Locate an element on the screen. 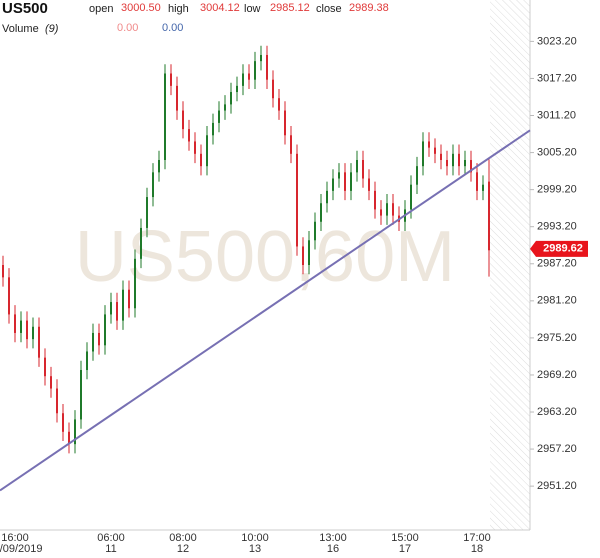  volume-value: 0.00 is located at coordinates (127, 28).